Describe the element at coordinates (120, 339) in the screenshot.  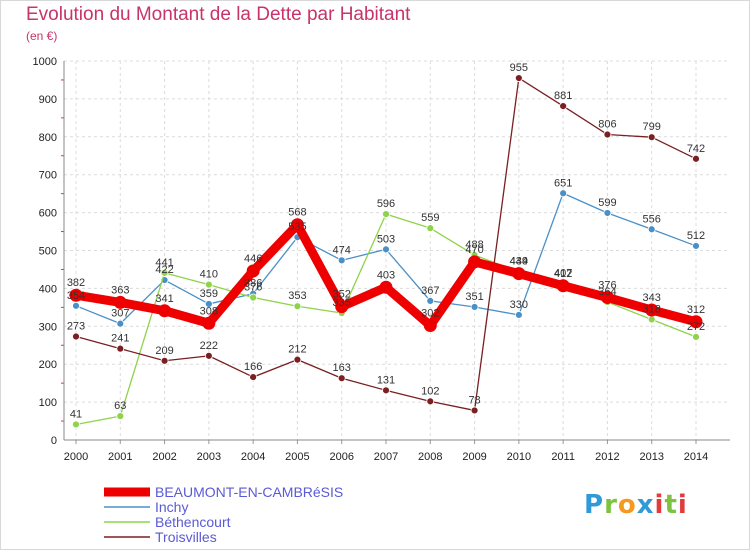
I see `data-label: 241` at that location.